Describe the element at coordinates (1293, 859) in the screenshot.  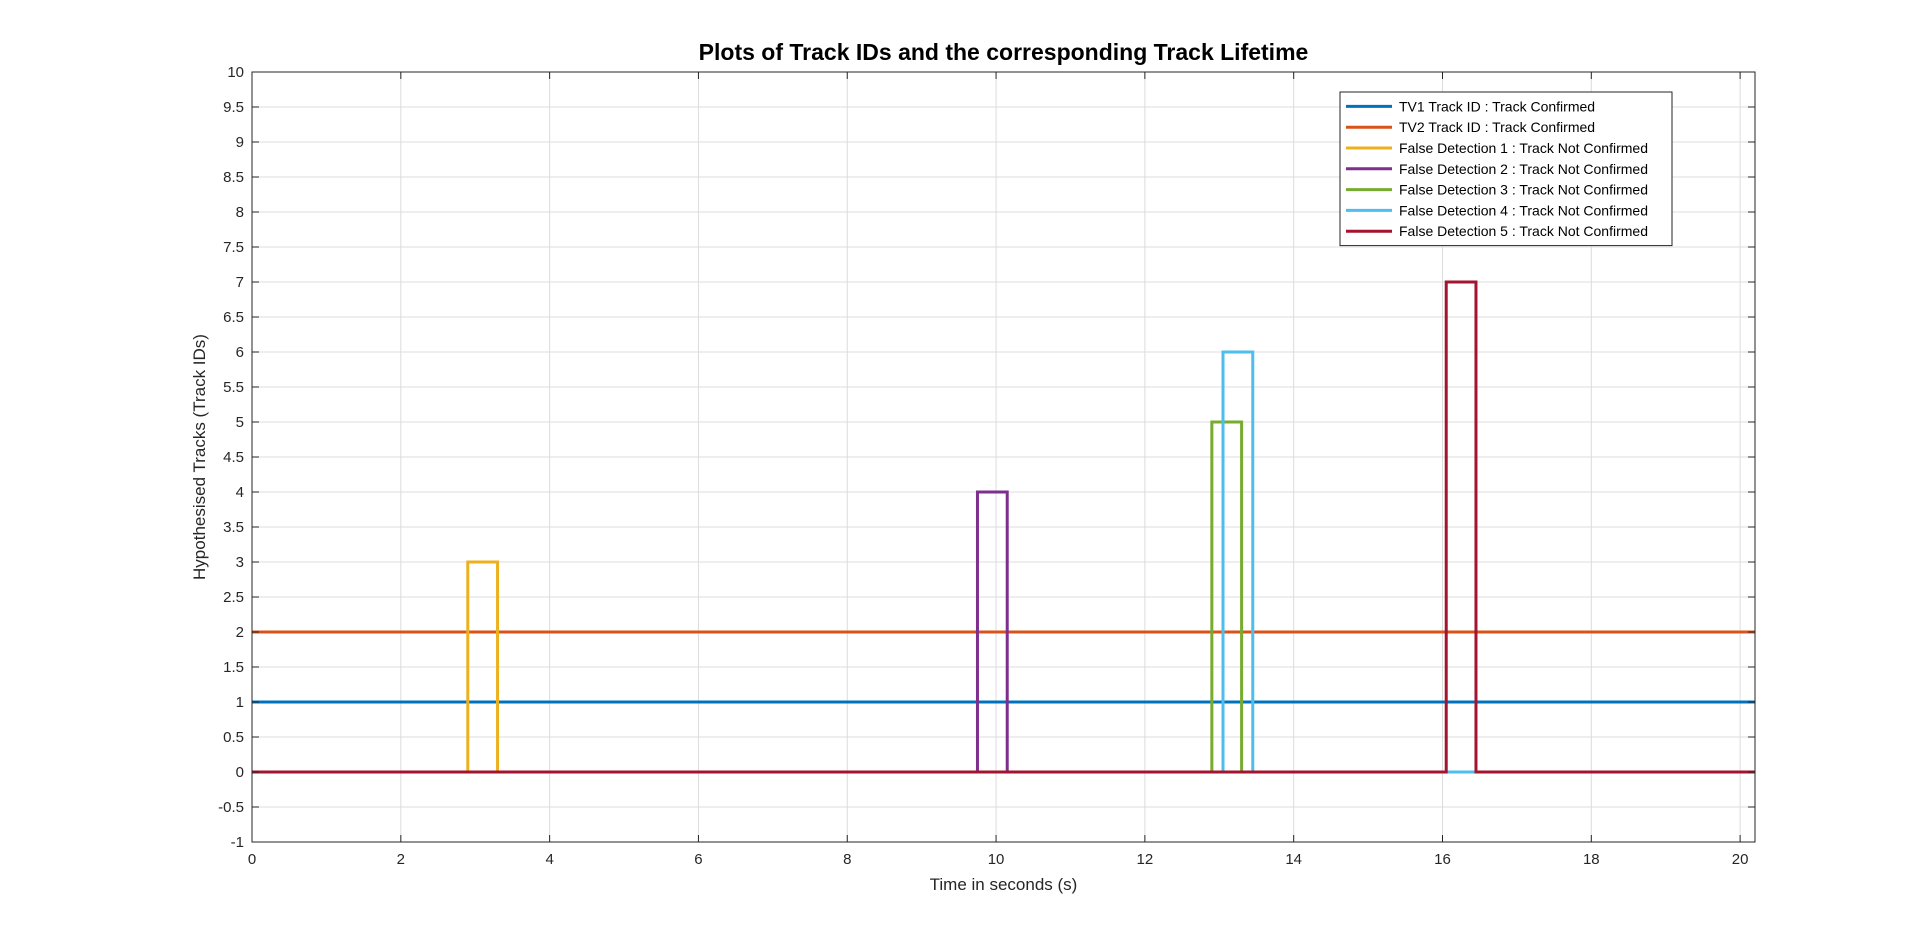
I see `x-tick-label: 14` at that location.